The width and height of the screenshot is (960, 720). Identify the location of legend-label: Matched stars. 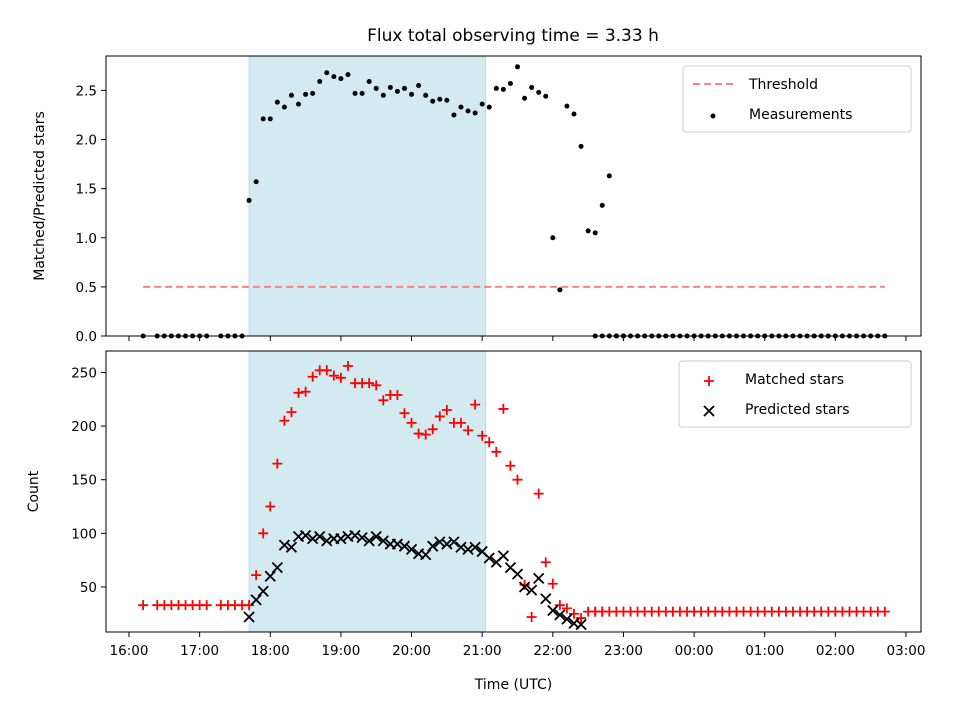
(794, 380).